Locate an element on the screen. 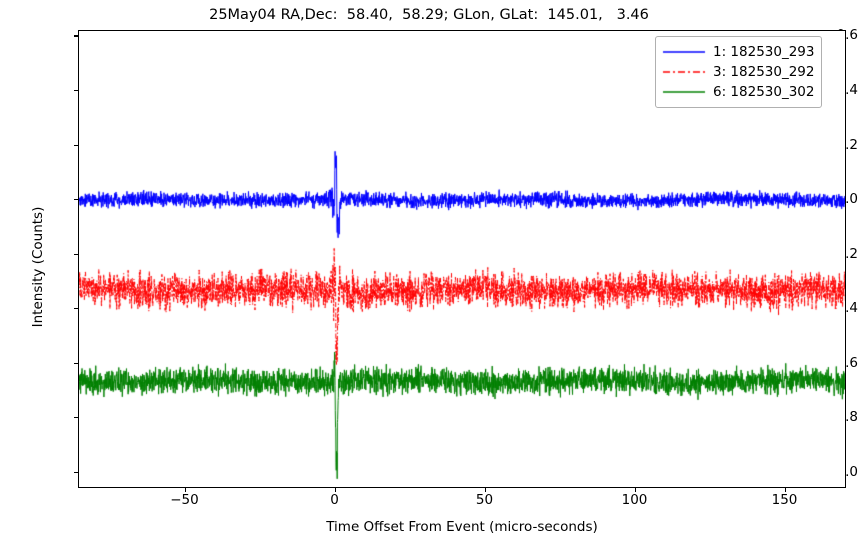 The image size is (858, 545). legend: 1: 182530_293 3: 182530_292 6: 182530_302 is located at coordinates (739, 72).